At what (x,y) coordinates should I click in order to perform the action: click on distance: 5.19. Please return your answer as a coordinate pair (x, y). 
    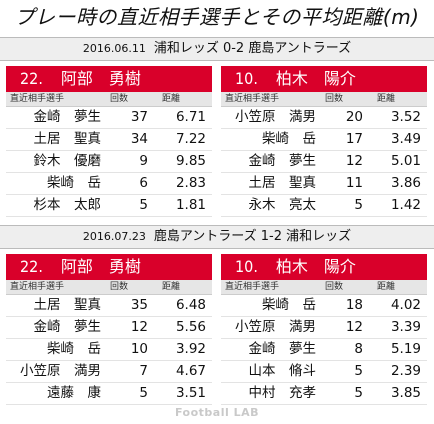
    Looking at the image, I should click on (405, 349).